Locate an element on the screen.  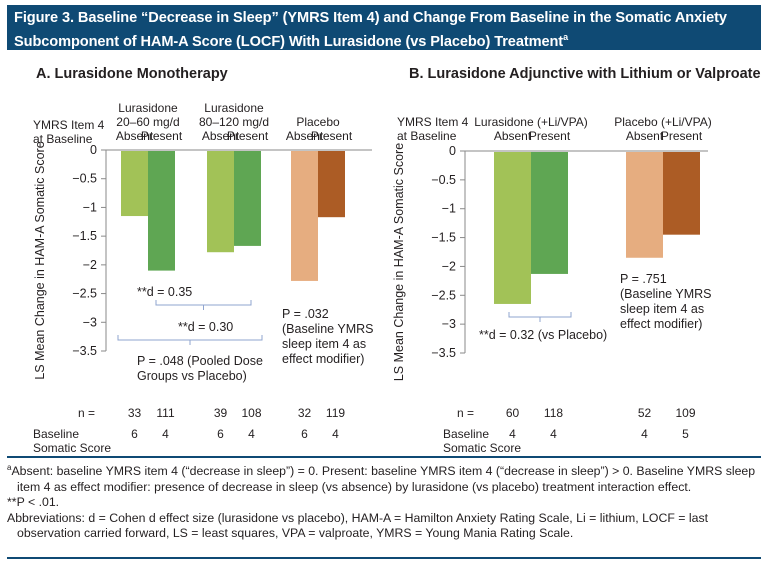
panel-a-y-tick-label: 0 is located at coordinates (93, 150).